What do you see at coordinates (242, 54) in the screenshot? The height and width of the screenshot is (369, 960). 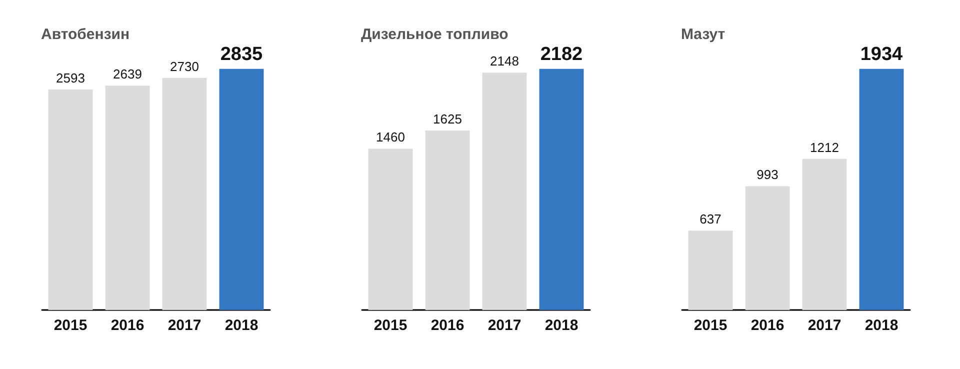 I see `data-label: 2835` at bounding box center [242, 54].